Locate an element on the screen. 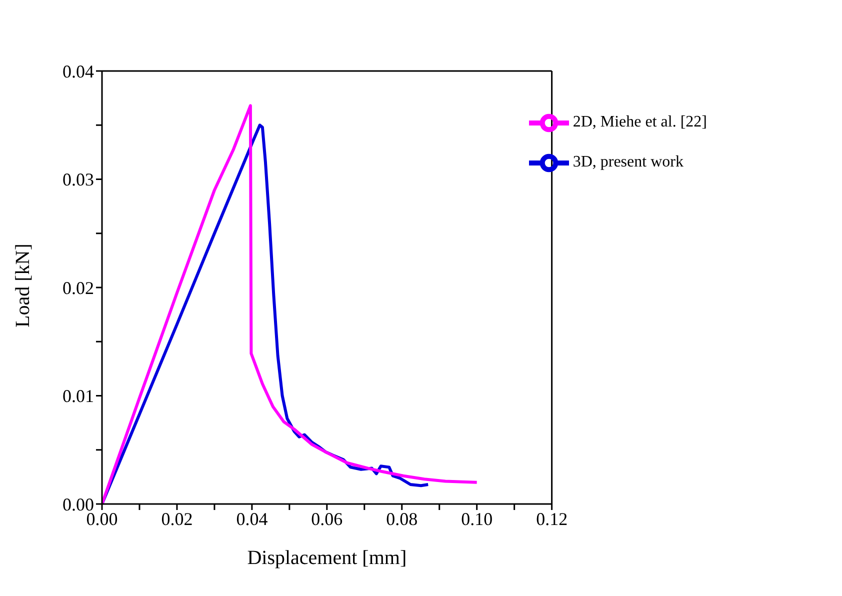 This screenshot has width=842, height=596. x-tick-label: 0.10 is located at coordinates (477, 518).